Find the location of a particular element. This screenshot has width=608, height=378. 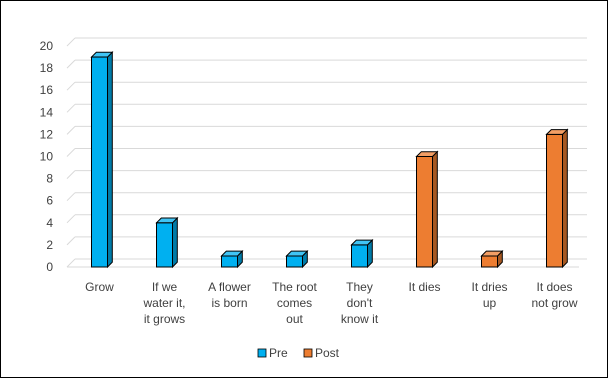

legend-item-post: Post is located at coordinates (321, 353).